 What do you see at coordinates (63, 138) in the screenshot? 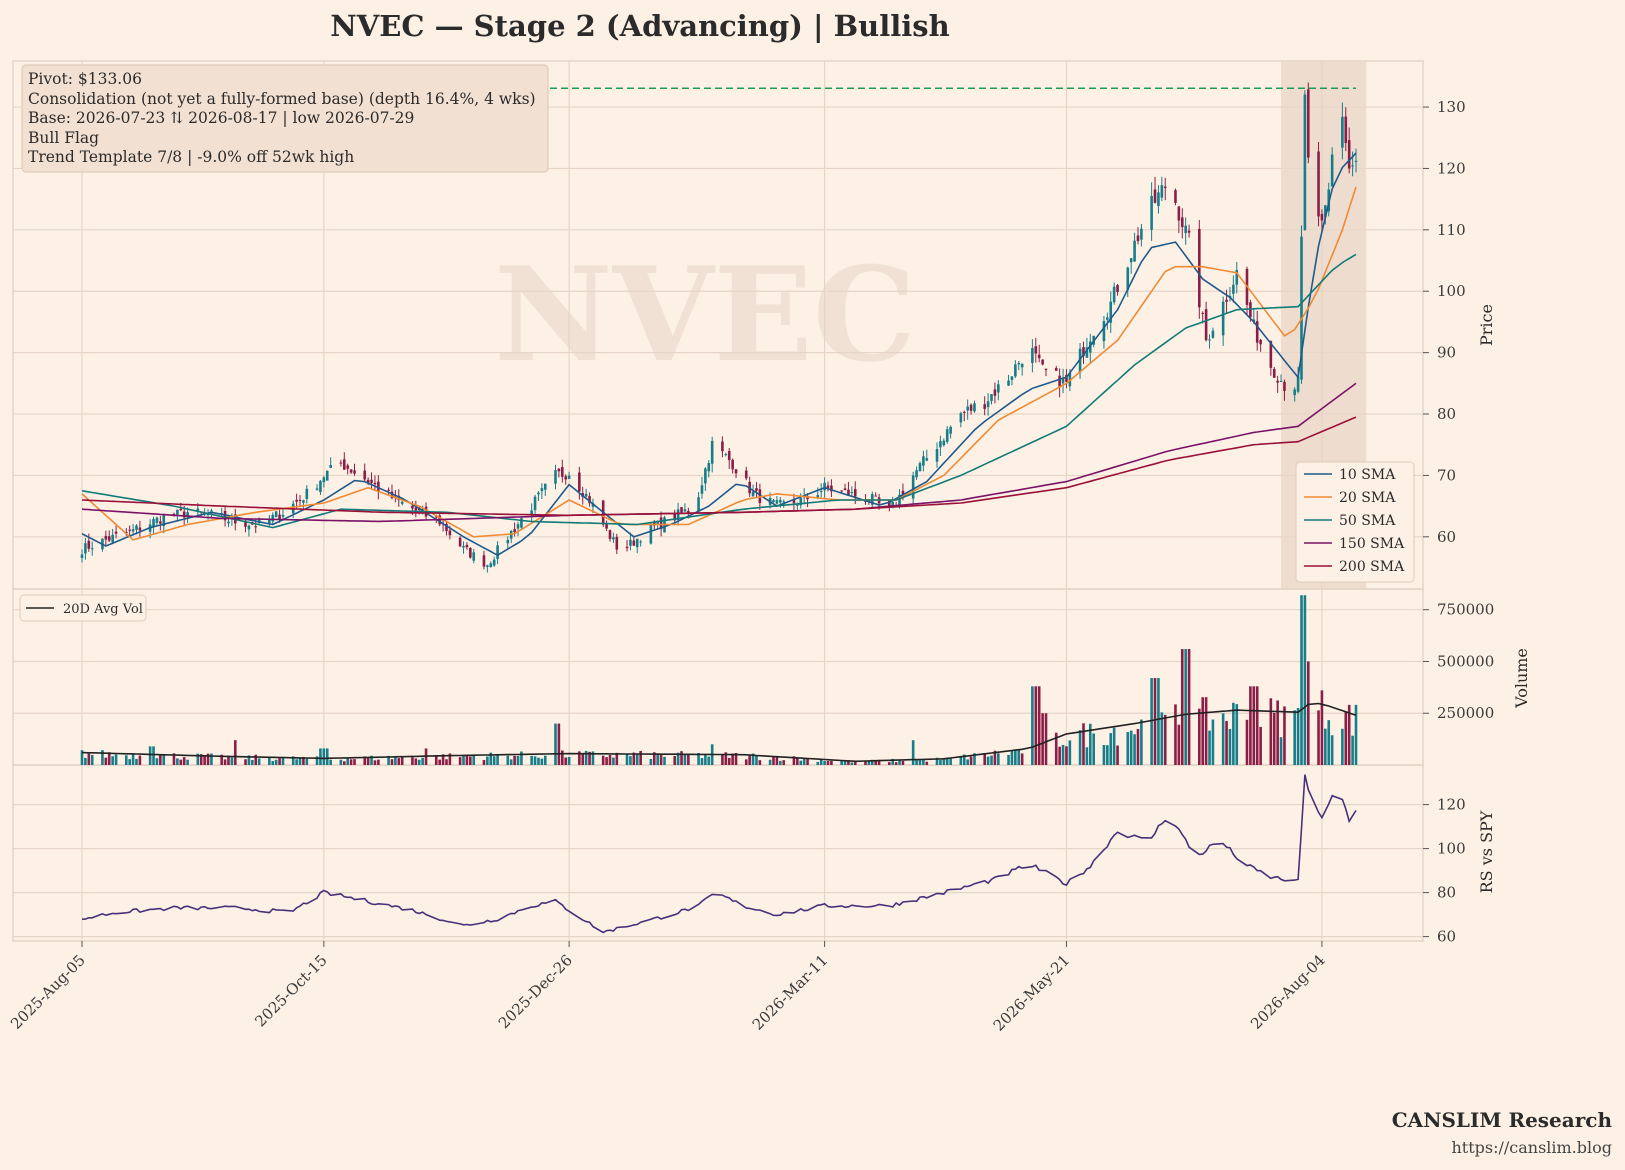
I see `annotation-pattern: Bull Flag` at bounding box center [63, 138].